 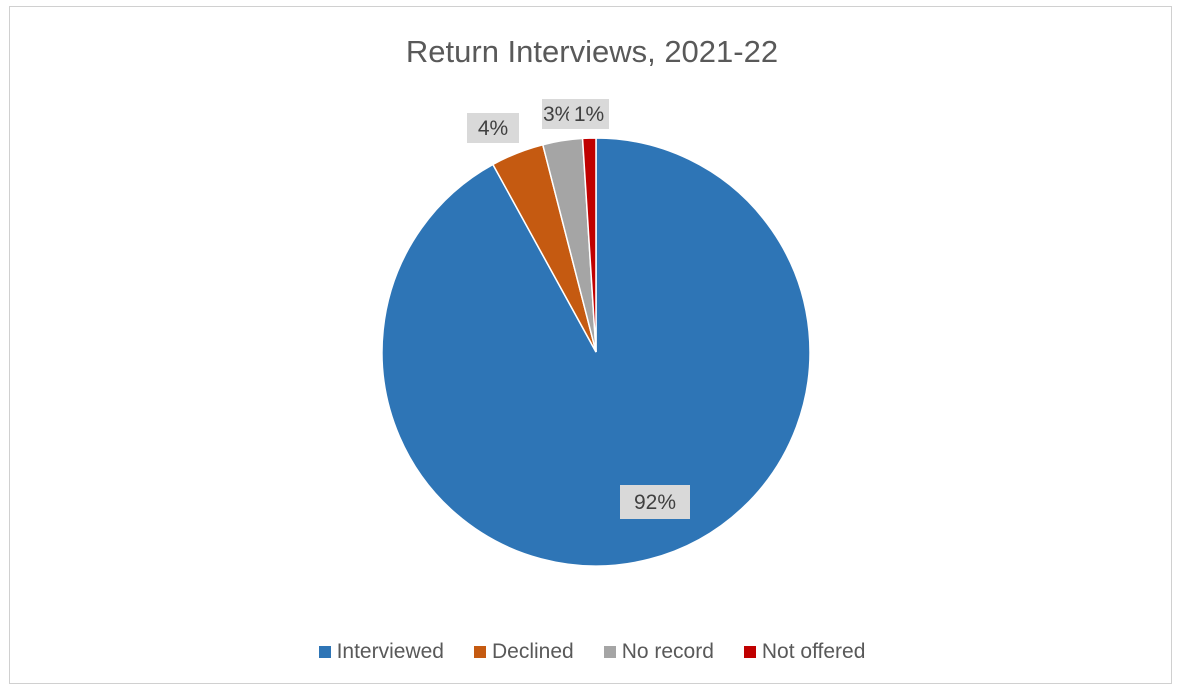 I want to click on legend-item-interviewed: Interviewed, so click(x=381, y=652).